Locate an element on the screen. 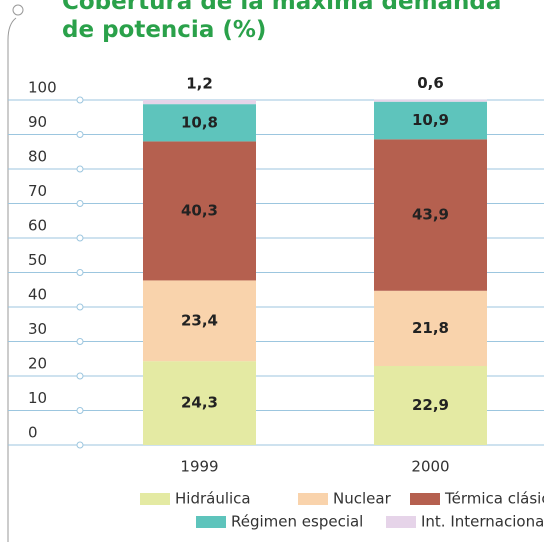  y-tick-label: 90 is located at coordinates (37, 122).